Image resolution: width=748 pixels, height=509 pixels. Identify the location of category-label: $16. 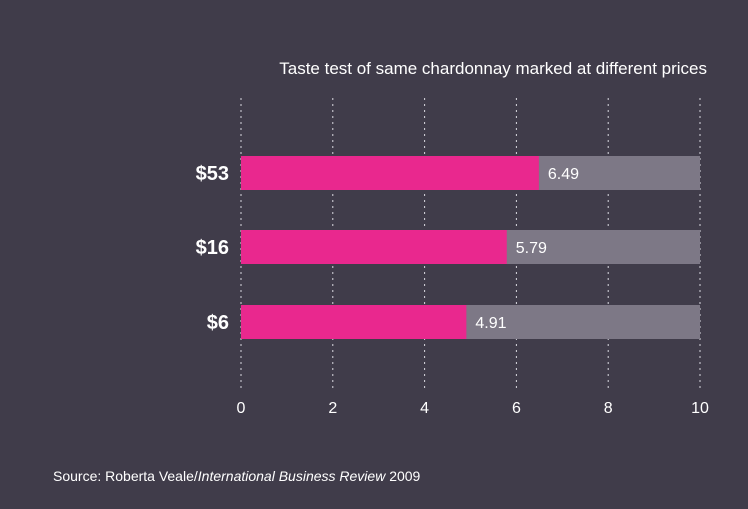
(212, 248).